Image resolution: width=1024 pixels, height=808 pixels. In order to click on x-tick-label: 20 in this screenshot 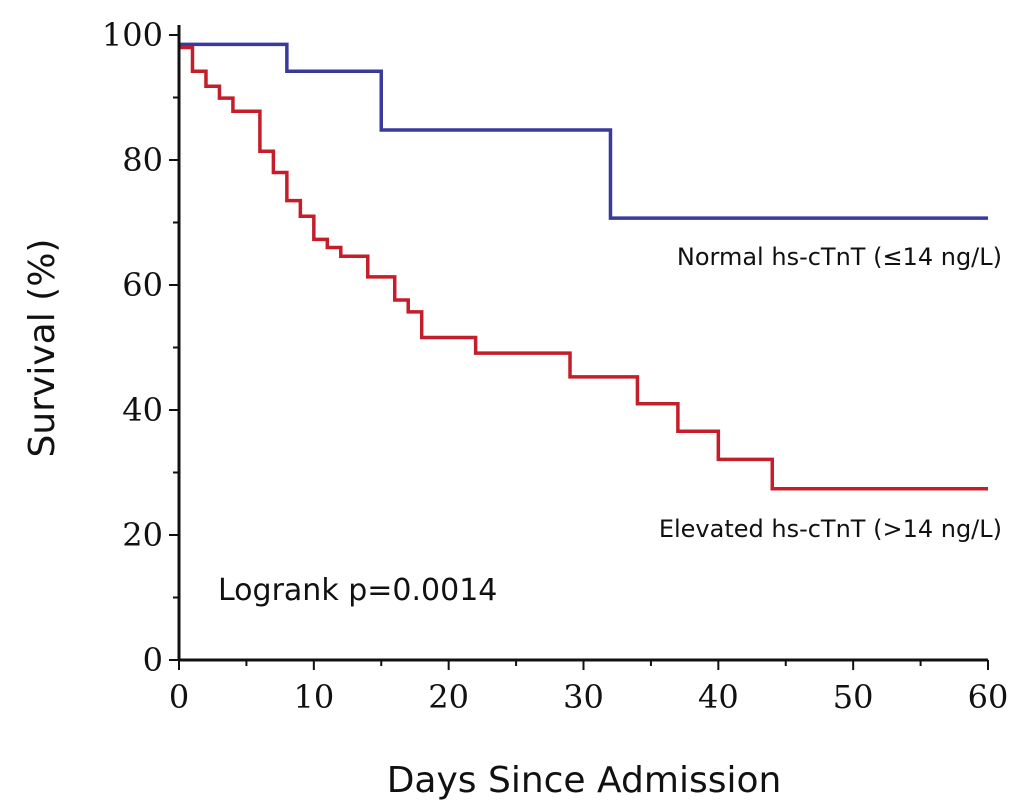, I will do `click(448, 697)`.